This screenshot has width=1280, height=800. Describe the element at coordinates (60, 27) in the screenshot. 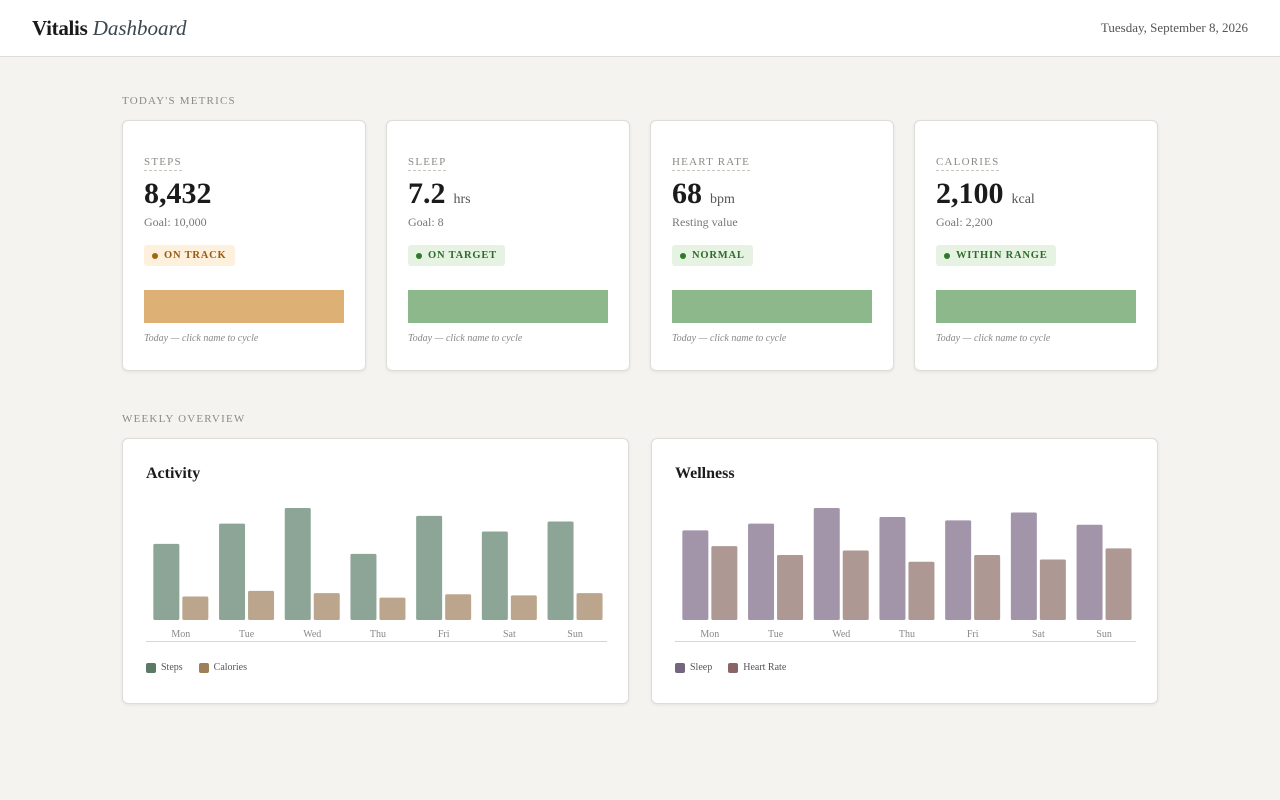

I see `brand-name: Vitalis` at that location.